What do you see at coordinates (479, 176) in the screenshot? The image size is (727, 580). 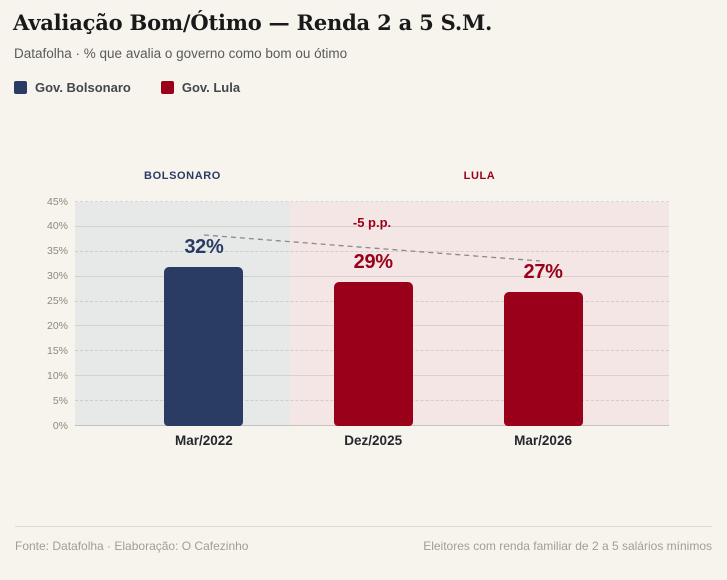 I see `section-label-lula: LULA` at bounding box center [479, 176].